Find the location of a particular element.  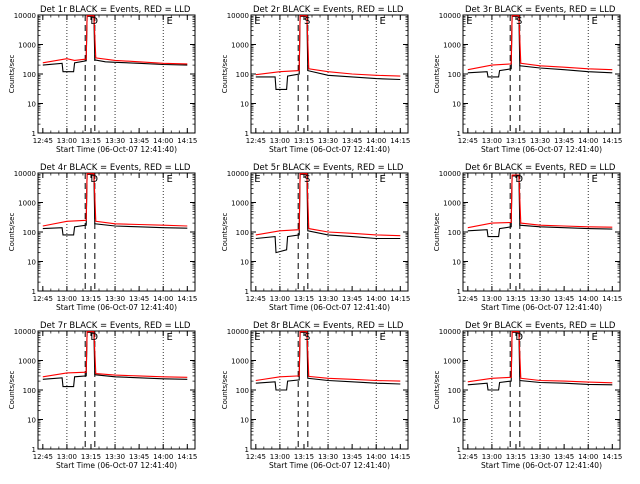

panel-title: Det 9r BLACK = Events, RED = LLD is located at coordinates (540, 326).